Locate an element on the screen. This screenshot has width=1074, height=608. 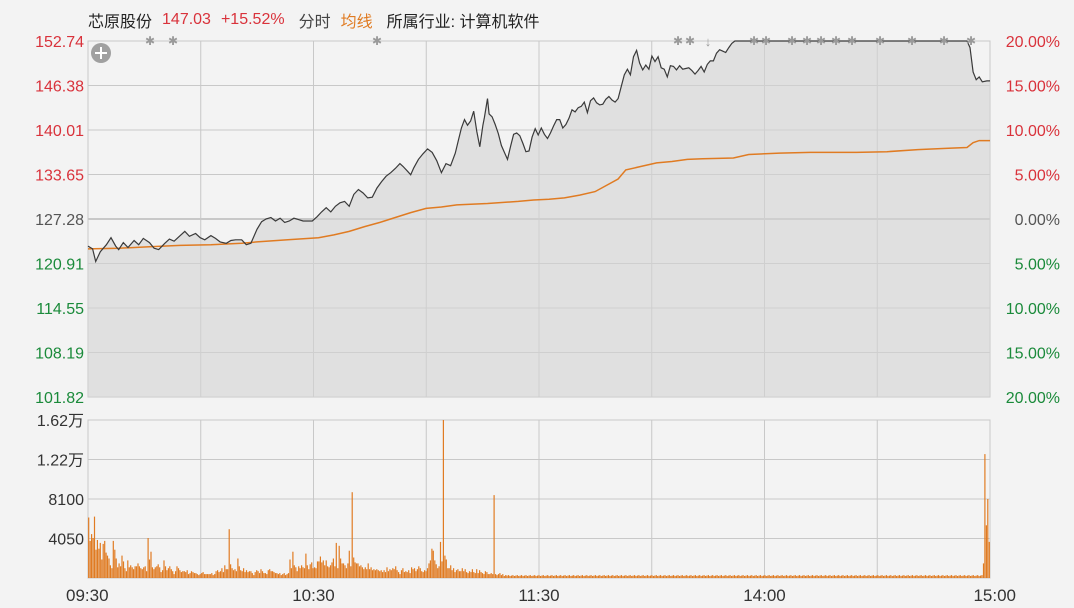
arrow-down-marker-icon: ↓ is located at coordinates (708, 41).